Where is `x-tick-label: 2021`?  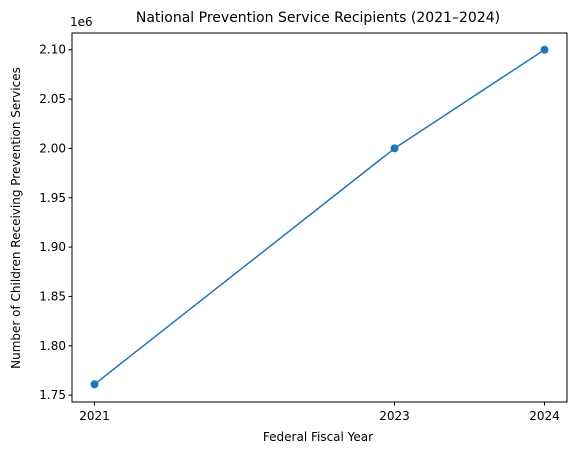
x-tick-label: 2021 is located at coordinates (94, 416).